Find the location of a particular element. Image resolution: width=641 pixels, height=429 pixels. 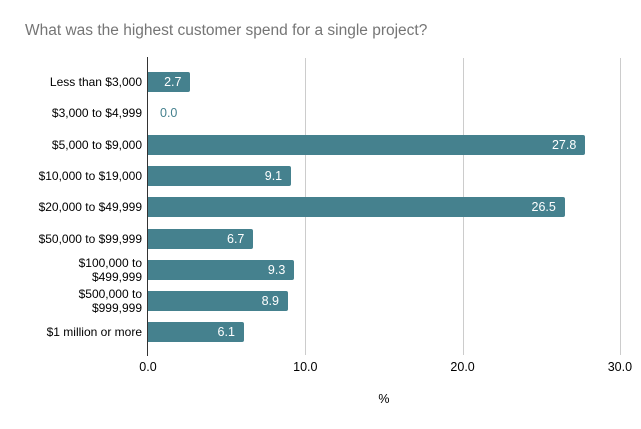

bar-value-label: 26.5 is located at coordinates (543, 207).